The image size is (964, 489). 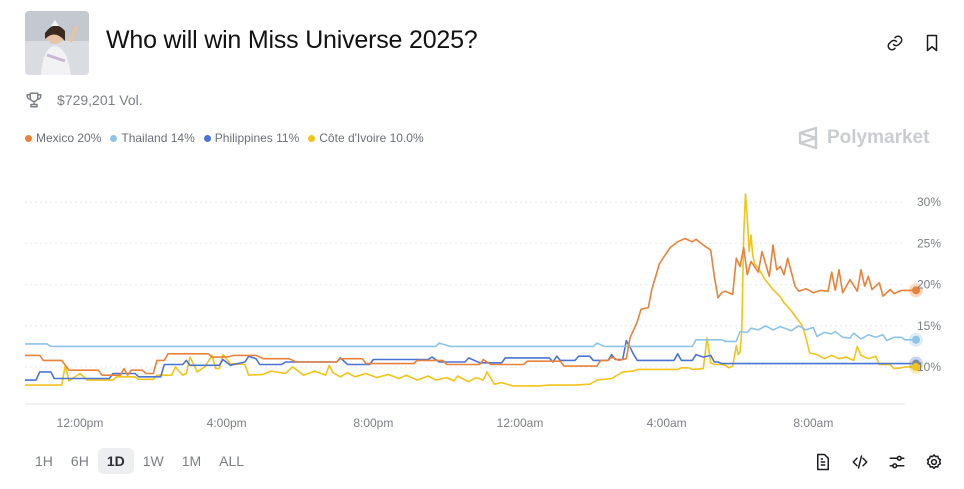 I want to click on legend-item-mexico: Mexico 20%, so click(x=63, y=138).